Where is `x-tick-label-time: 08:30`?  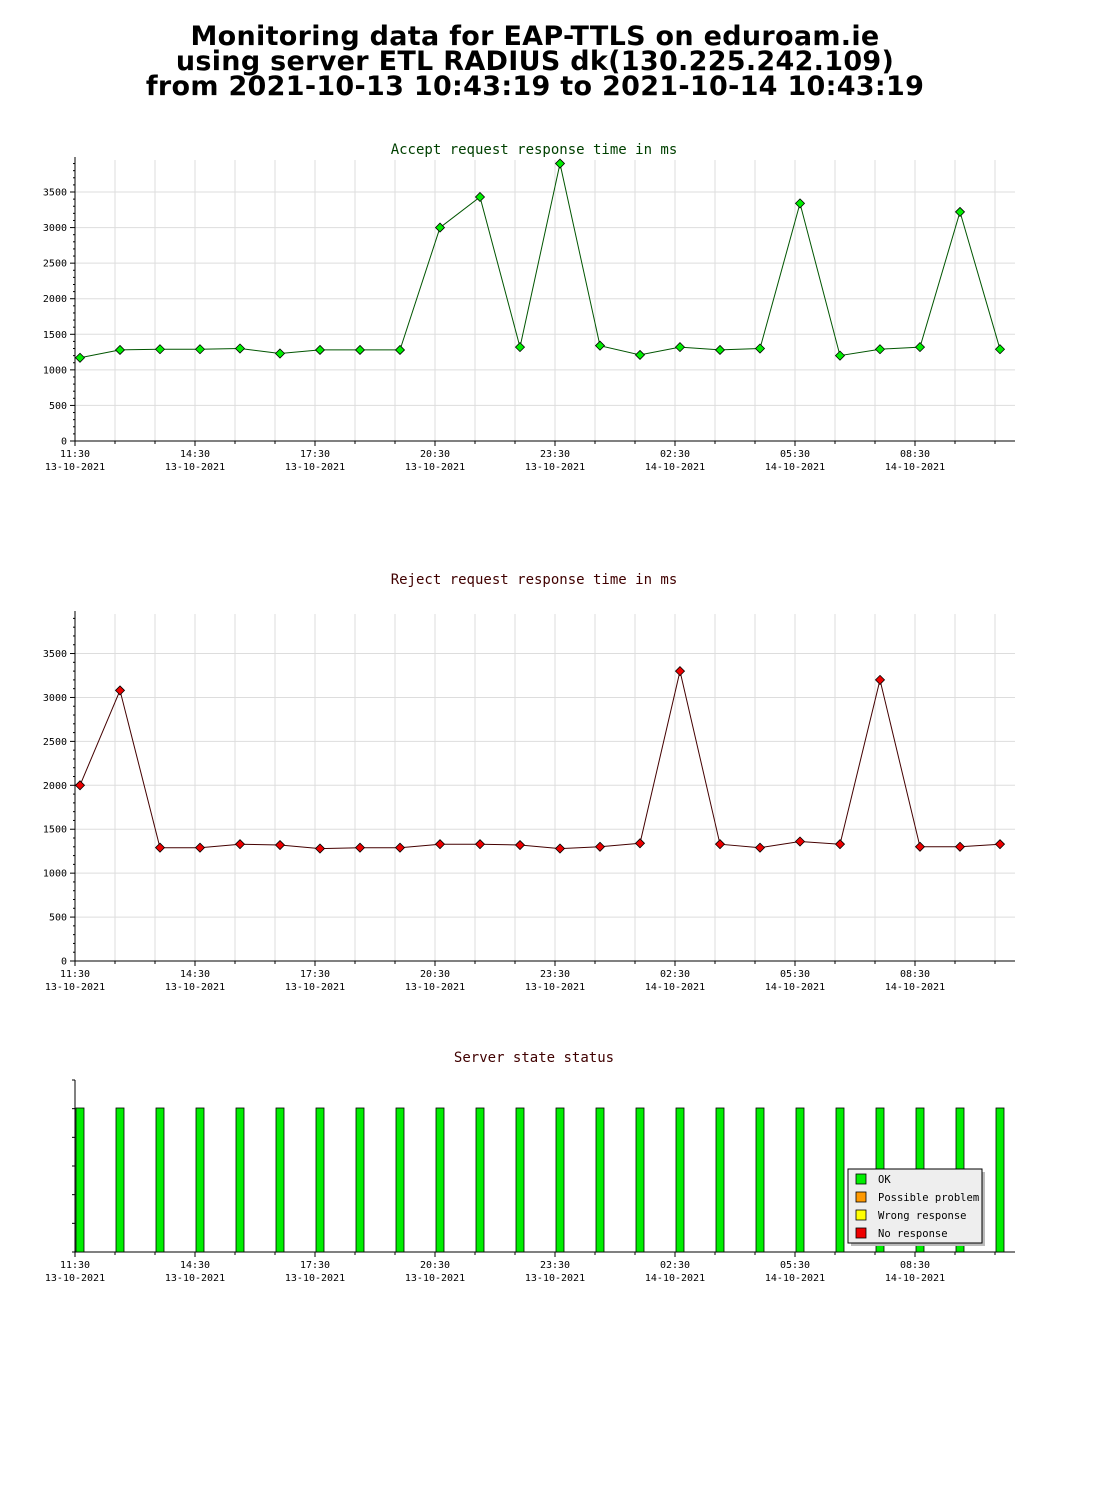 x-tick-label-time: 08:30 is located at coordinates (915, 1265).